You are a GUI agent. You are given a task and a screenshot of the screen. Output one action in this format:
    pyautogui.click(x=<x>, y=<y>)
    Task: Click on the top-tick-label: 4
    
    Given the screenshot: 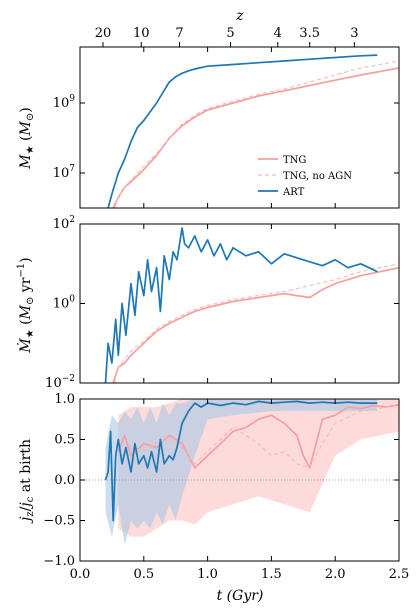 What is the action you would take?
    pyautogui.click(x=278, y=33)
    